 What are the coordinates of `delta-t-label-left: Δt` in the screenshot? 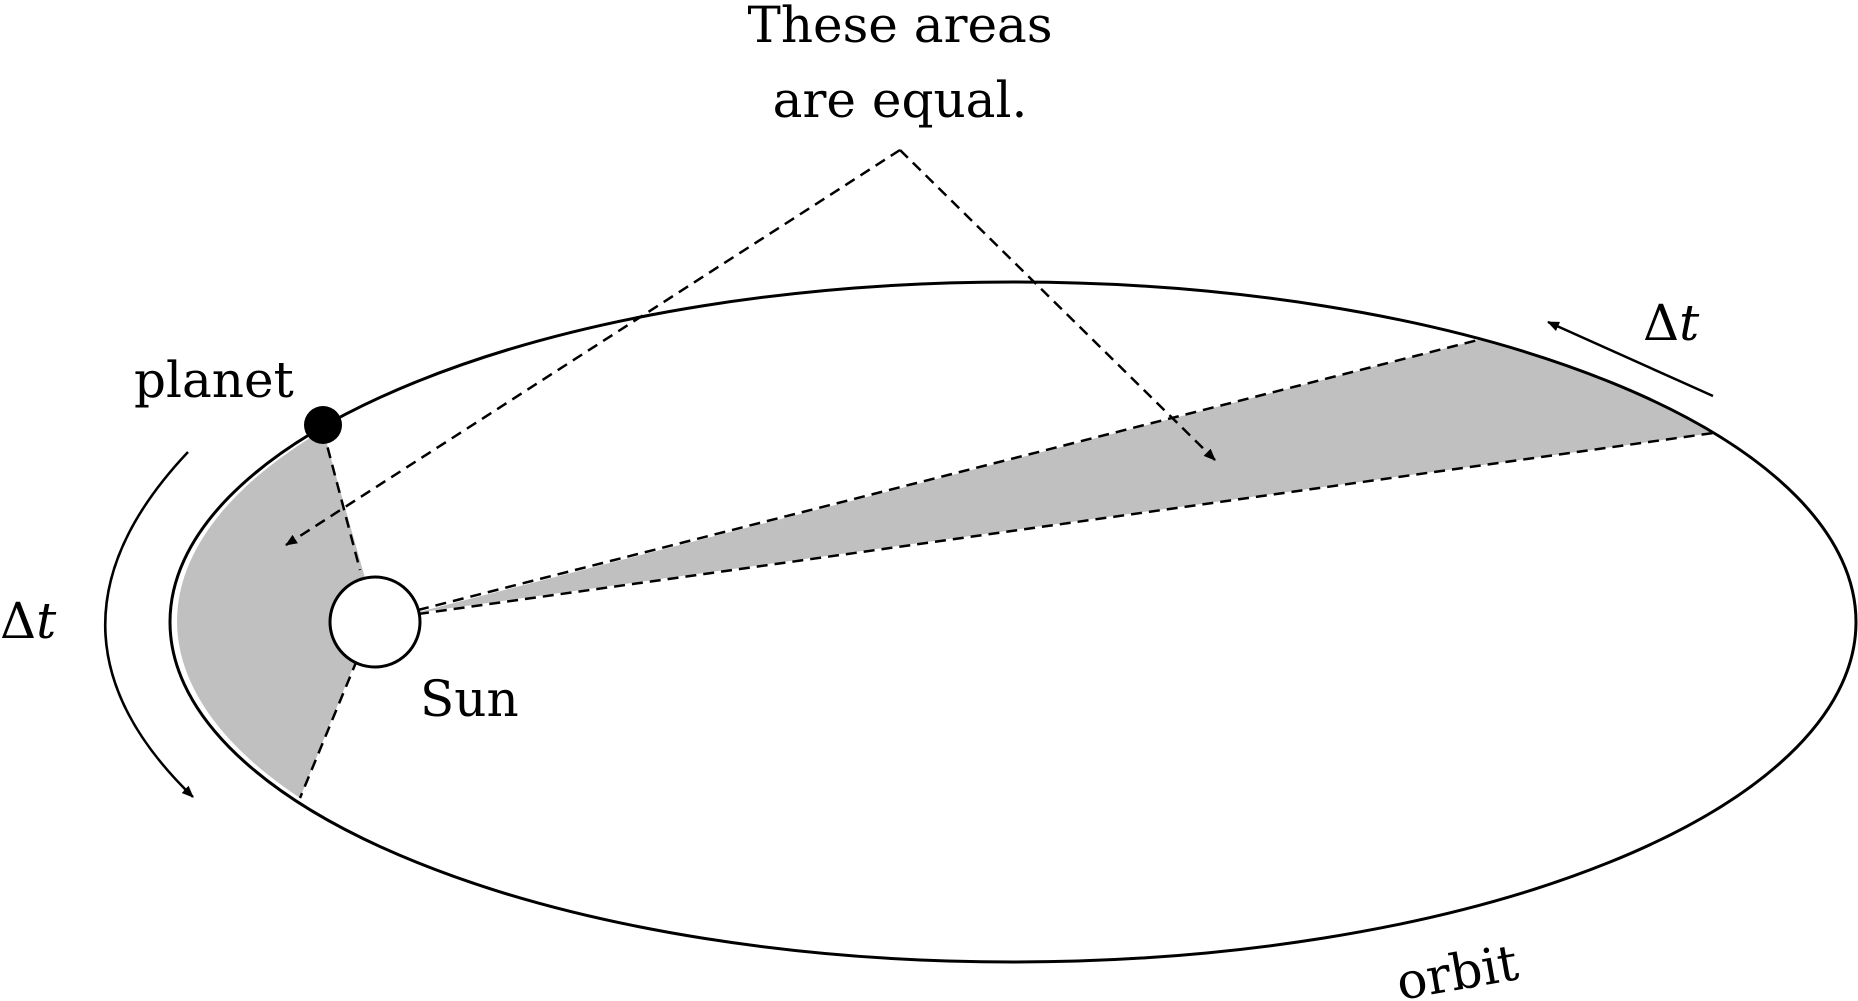 It's located at (28, 621).